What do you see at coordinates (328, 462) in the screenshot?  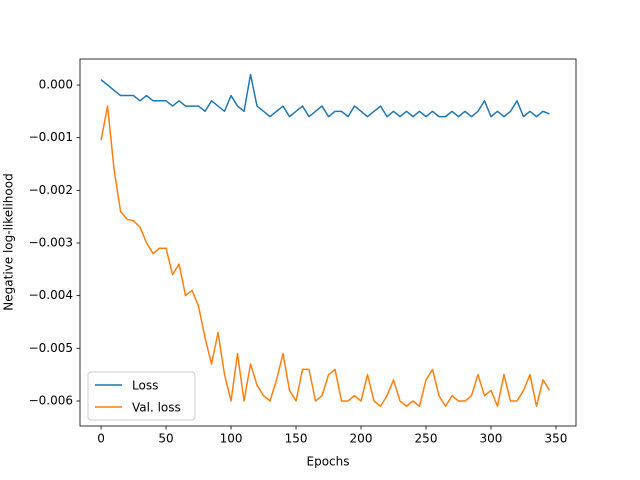 I see `x-axis-label: Epochs` at bounding box center [328, 462].